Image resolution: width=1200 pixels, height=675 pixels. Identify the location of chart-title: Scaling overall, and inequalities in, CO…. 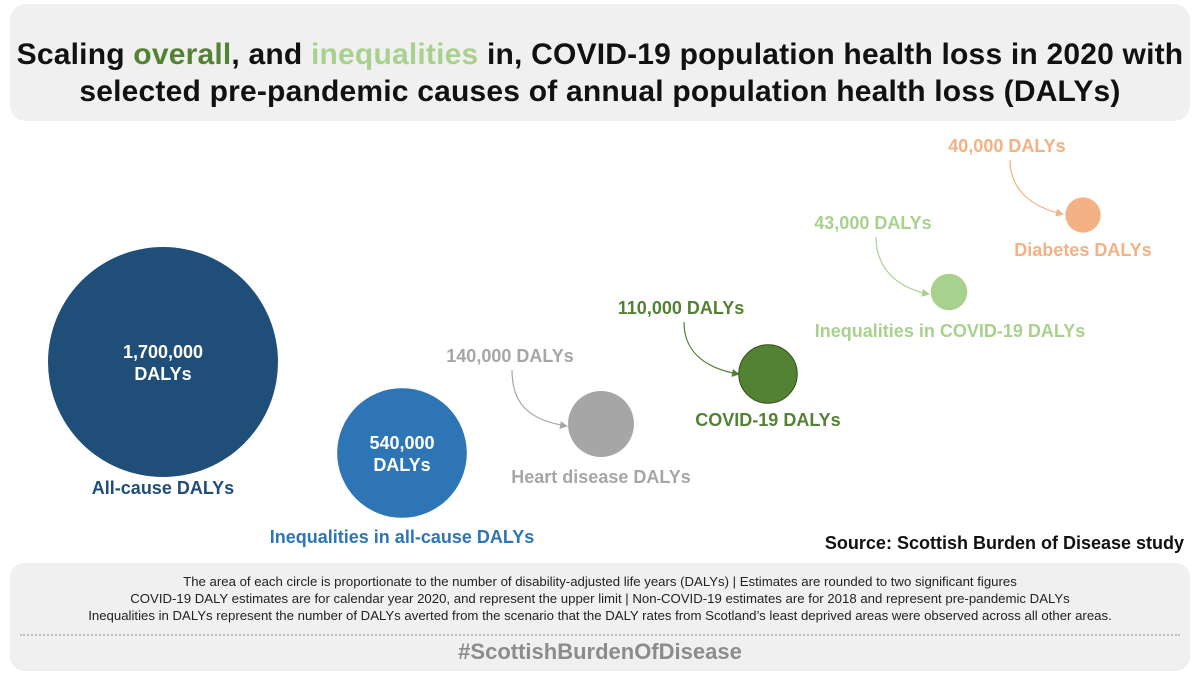
(600, 73).